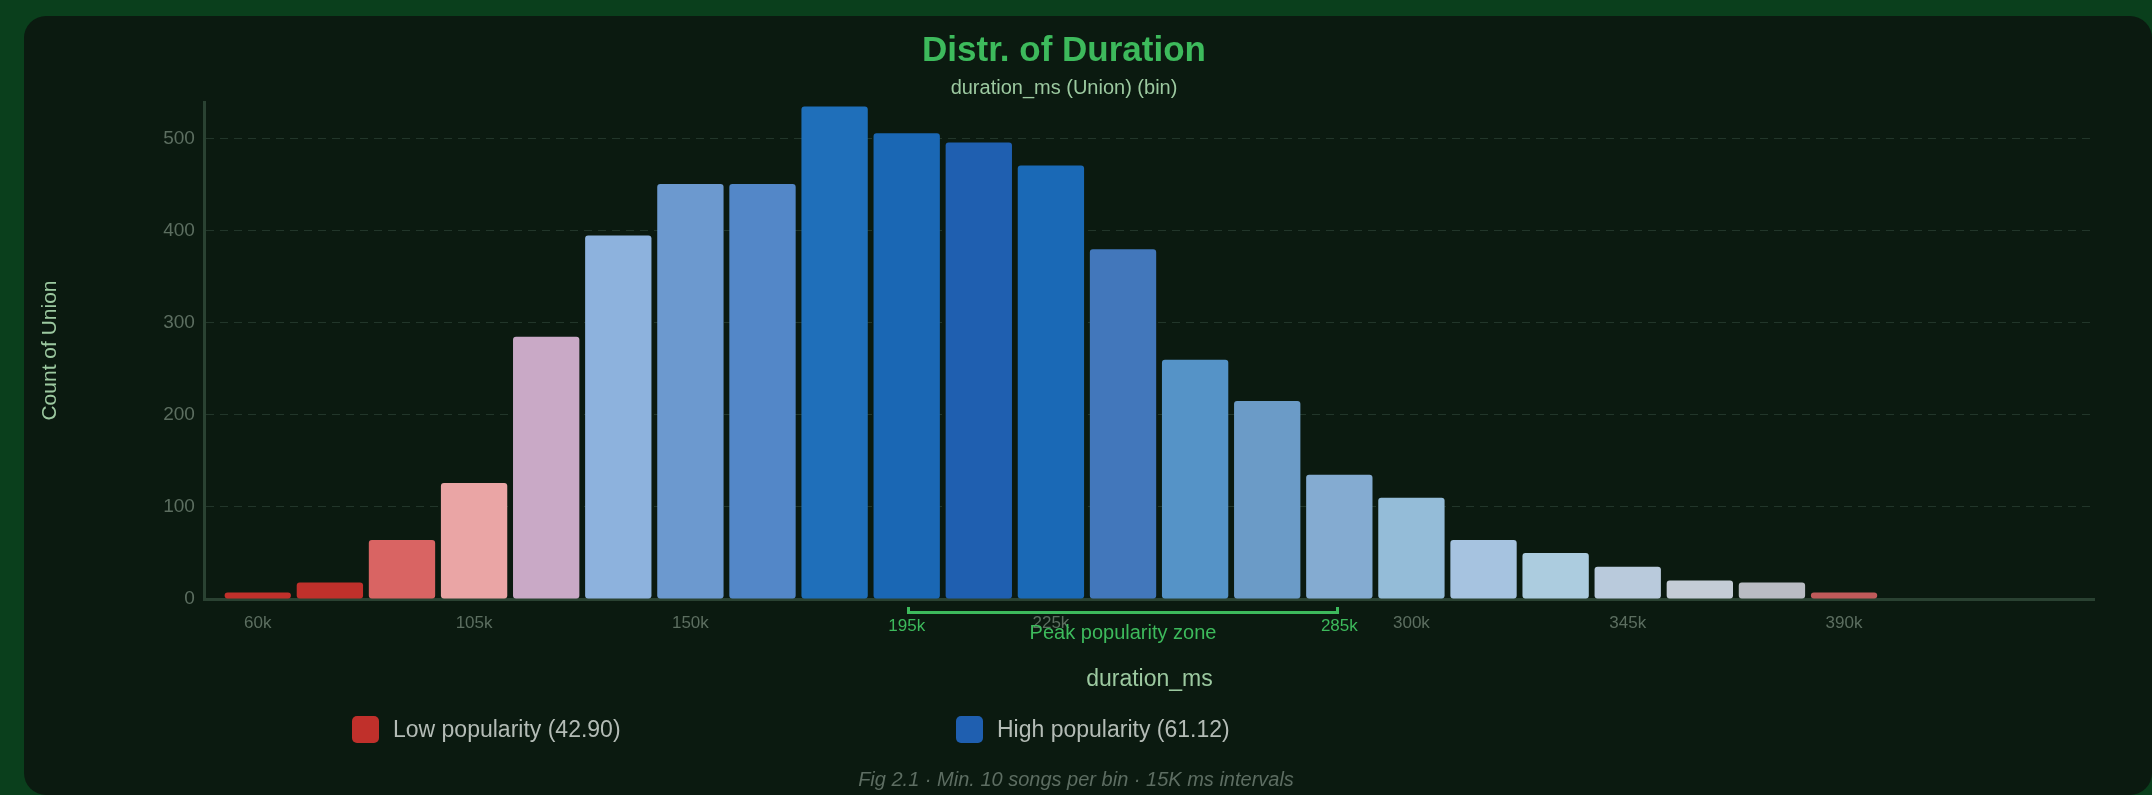 The width and height of the screenshot is (2152, 795). Describe the element at coordinates (1149, 677) in the screenshot. I see `x-axis-title: duration_ms` at that location.